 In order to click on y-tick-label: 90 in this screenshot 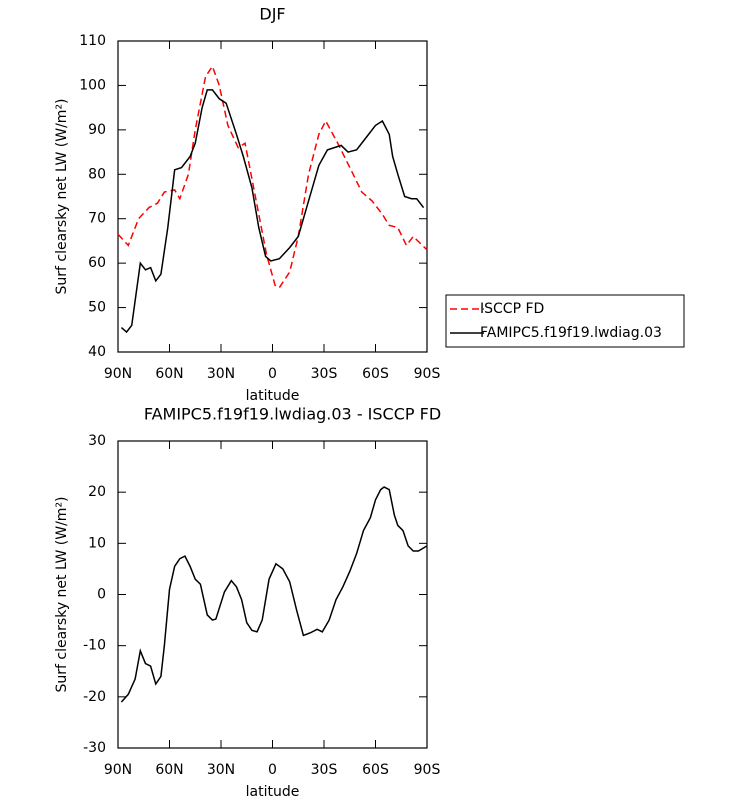, I will do `click(97, 130)`.